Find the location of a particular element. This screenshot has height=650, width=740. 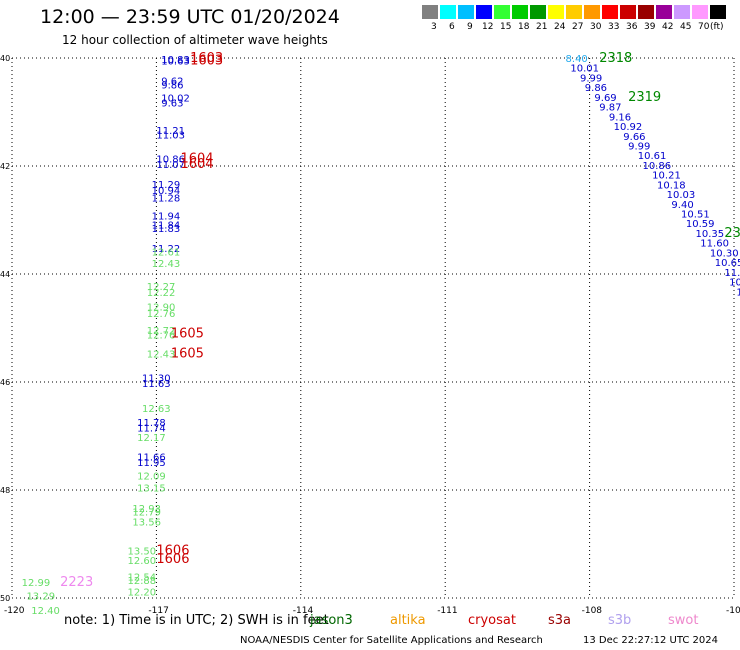

wave-height-label: 9.40 is located at coordinates (682, 205).